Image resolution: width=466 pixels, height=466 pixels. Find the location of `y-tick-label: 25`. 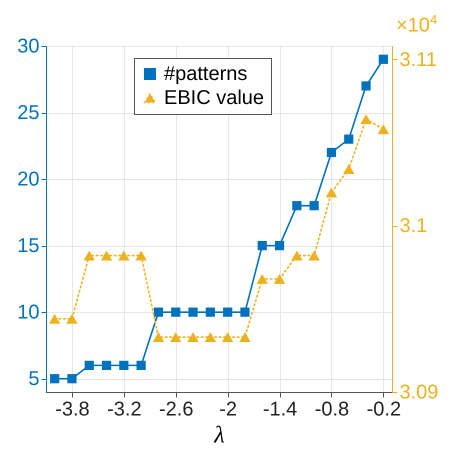

y-tick-label: 25 is located at coordinates (28, 113).